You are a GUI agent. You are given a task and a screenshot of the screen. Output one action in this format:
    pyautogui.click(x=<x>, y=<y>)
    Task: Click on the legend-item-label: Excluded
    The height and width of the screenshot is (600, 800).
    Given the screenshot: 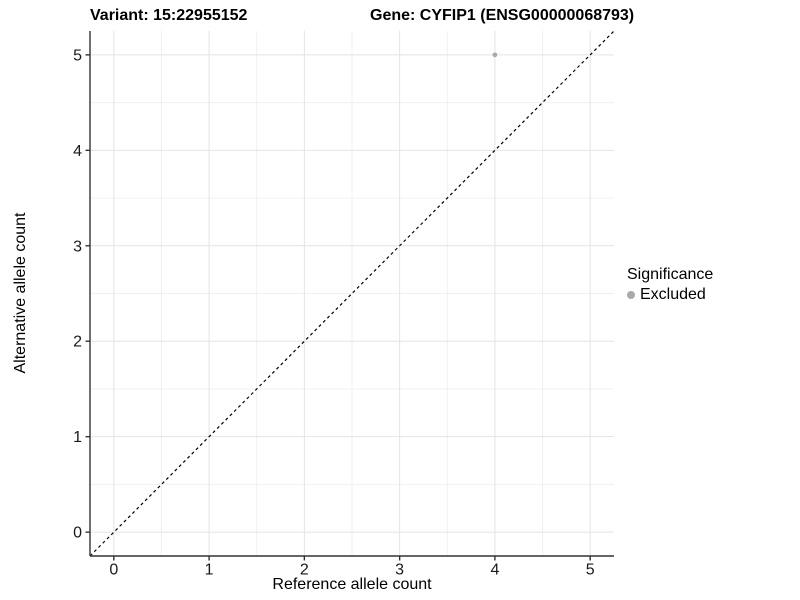 What is the action you would take?
    pyautogui.click(x=673, y=294)
    